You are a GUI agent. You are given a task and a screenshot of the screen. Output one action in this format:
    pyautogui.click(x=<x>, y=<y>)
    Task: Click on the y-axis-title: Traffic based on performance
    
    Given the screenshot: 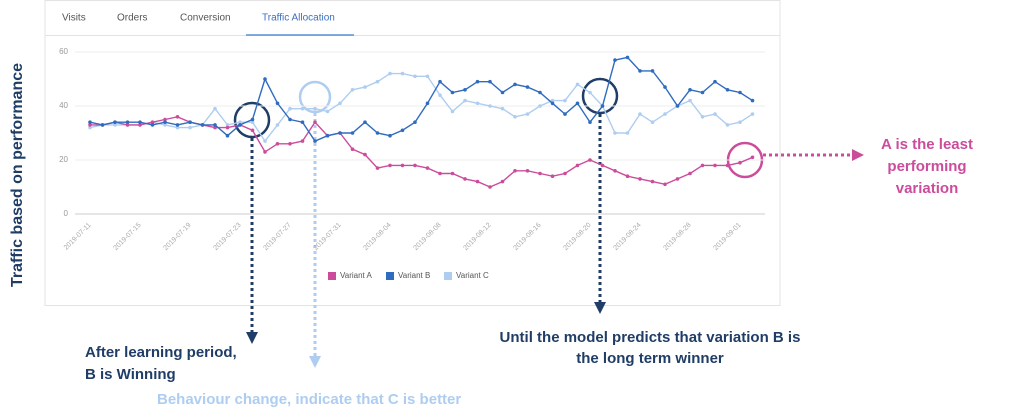 What is the action you would take?
    pyautogui.click(x=17, y=175)
    